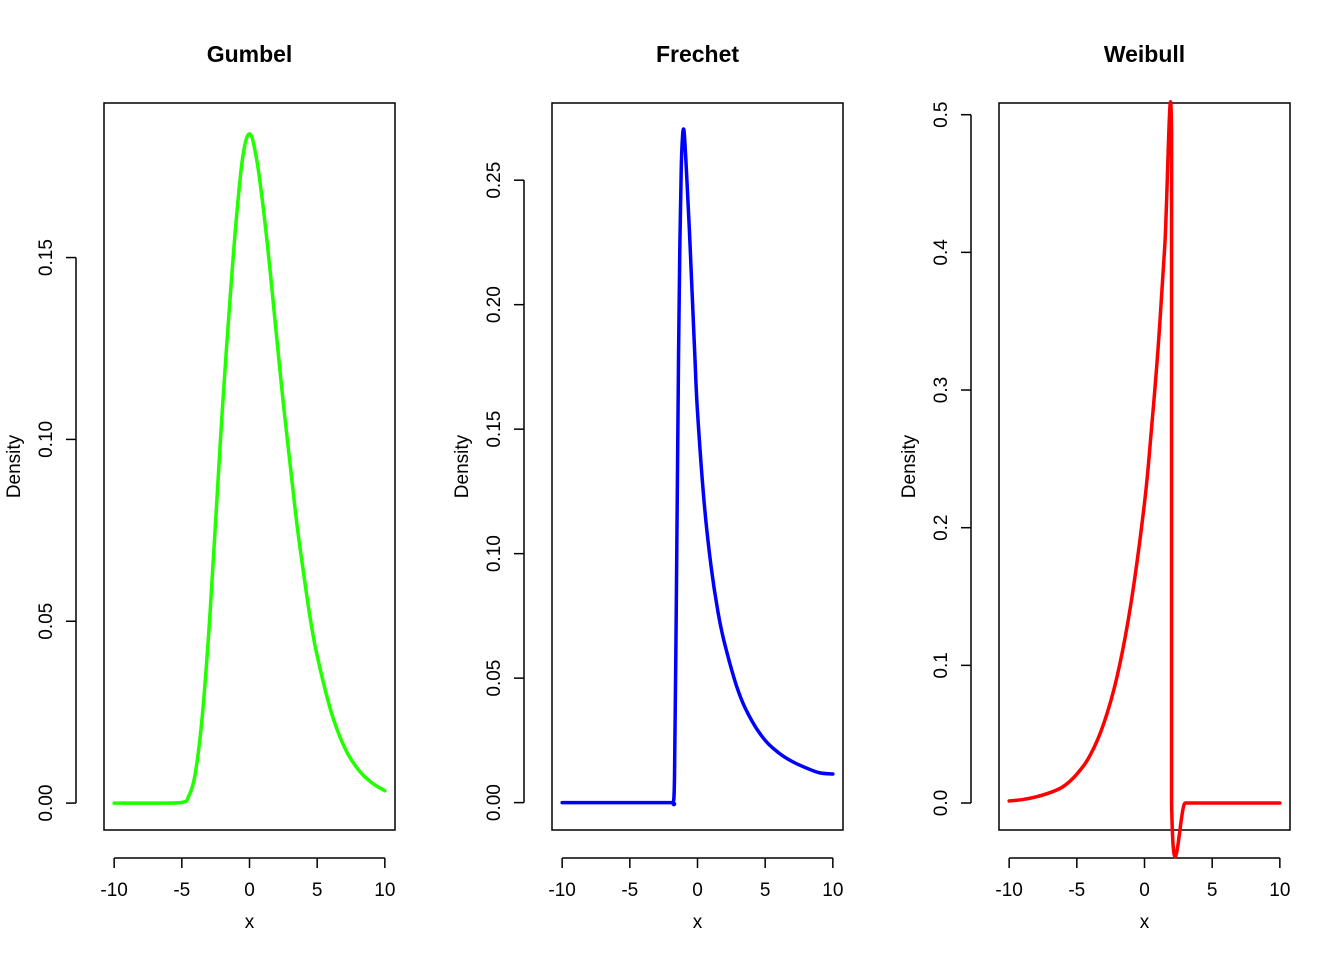  I want to click on y-tick-label: 0.5, so click(941, 114).